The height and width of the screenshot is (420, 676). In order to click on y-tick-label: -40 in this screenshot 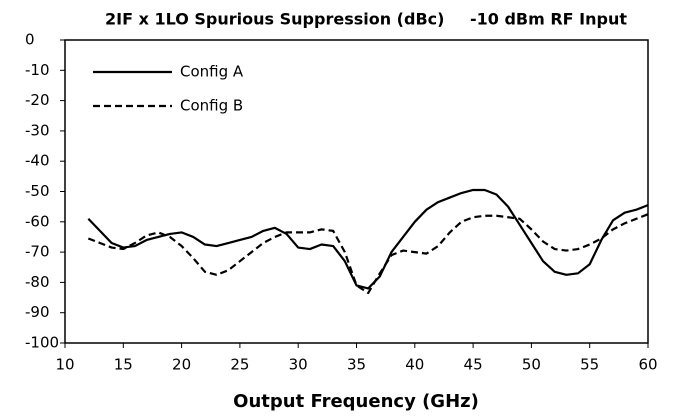, I will do `click(37, 161)`.